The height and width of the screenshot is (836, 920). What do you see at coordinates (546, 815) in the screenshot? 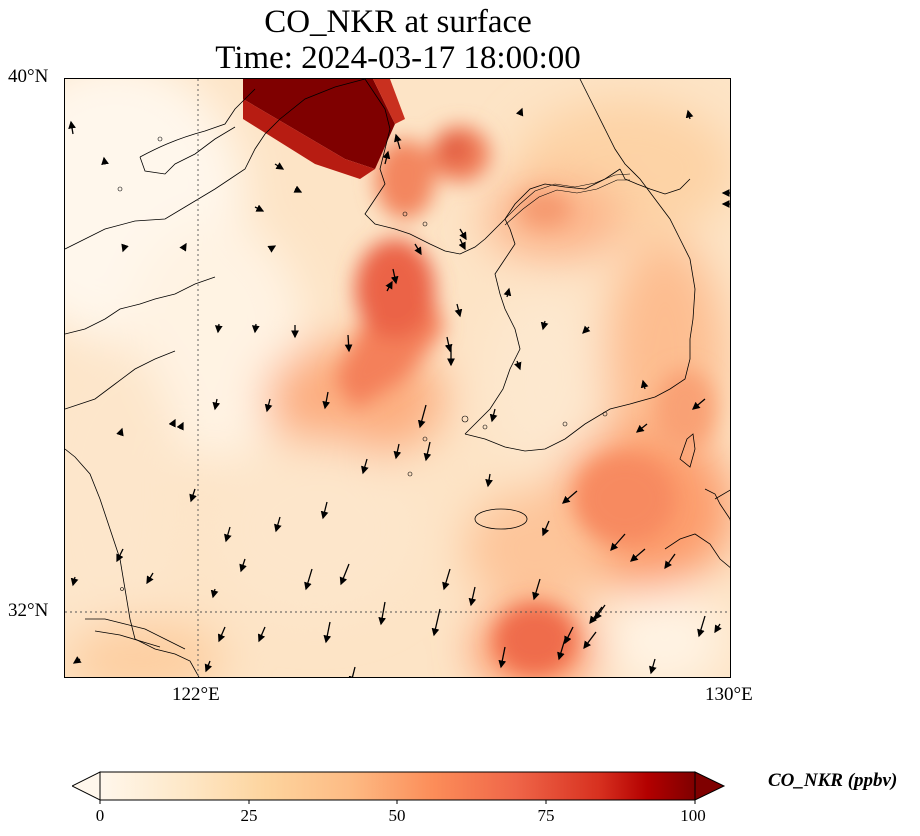
I see `colorbar-tick-75: 75` at bounding box center [546, 815].